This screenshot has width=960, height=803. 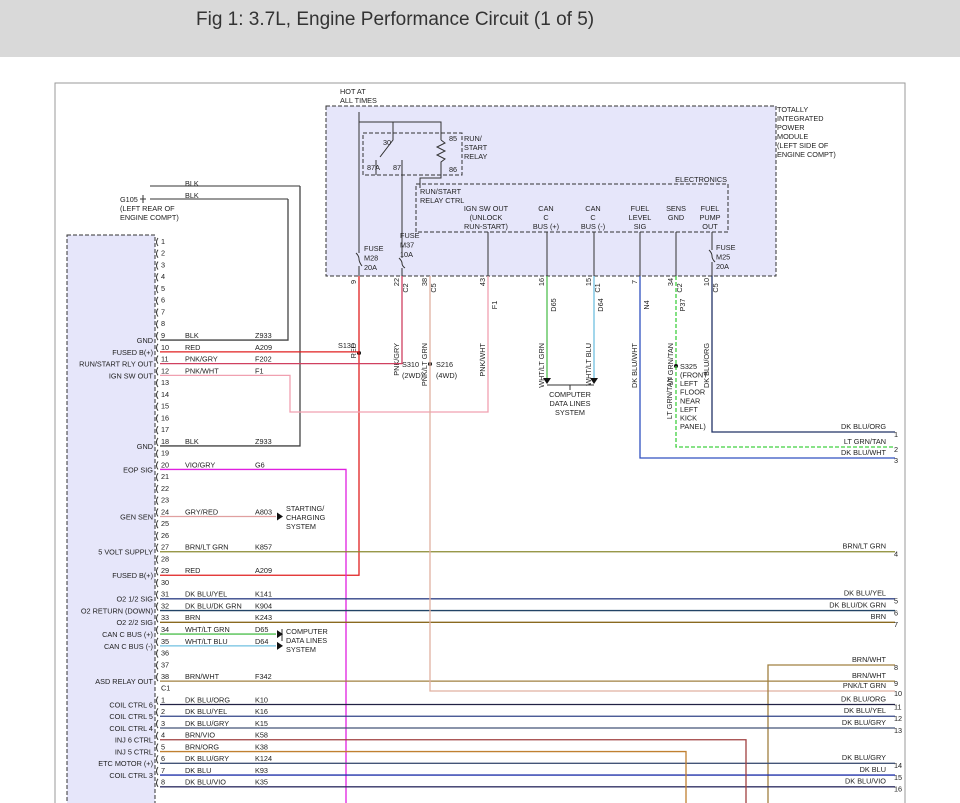 What do you see at coordinates (896, 434) in the screenshot?
I see `output-number: 1` at bounding box center [896, 434].